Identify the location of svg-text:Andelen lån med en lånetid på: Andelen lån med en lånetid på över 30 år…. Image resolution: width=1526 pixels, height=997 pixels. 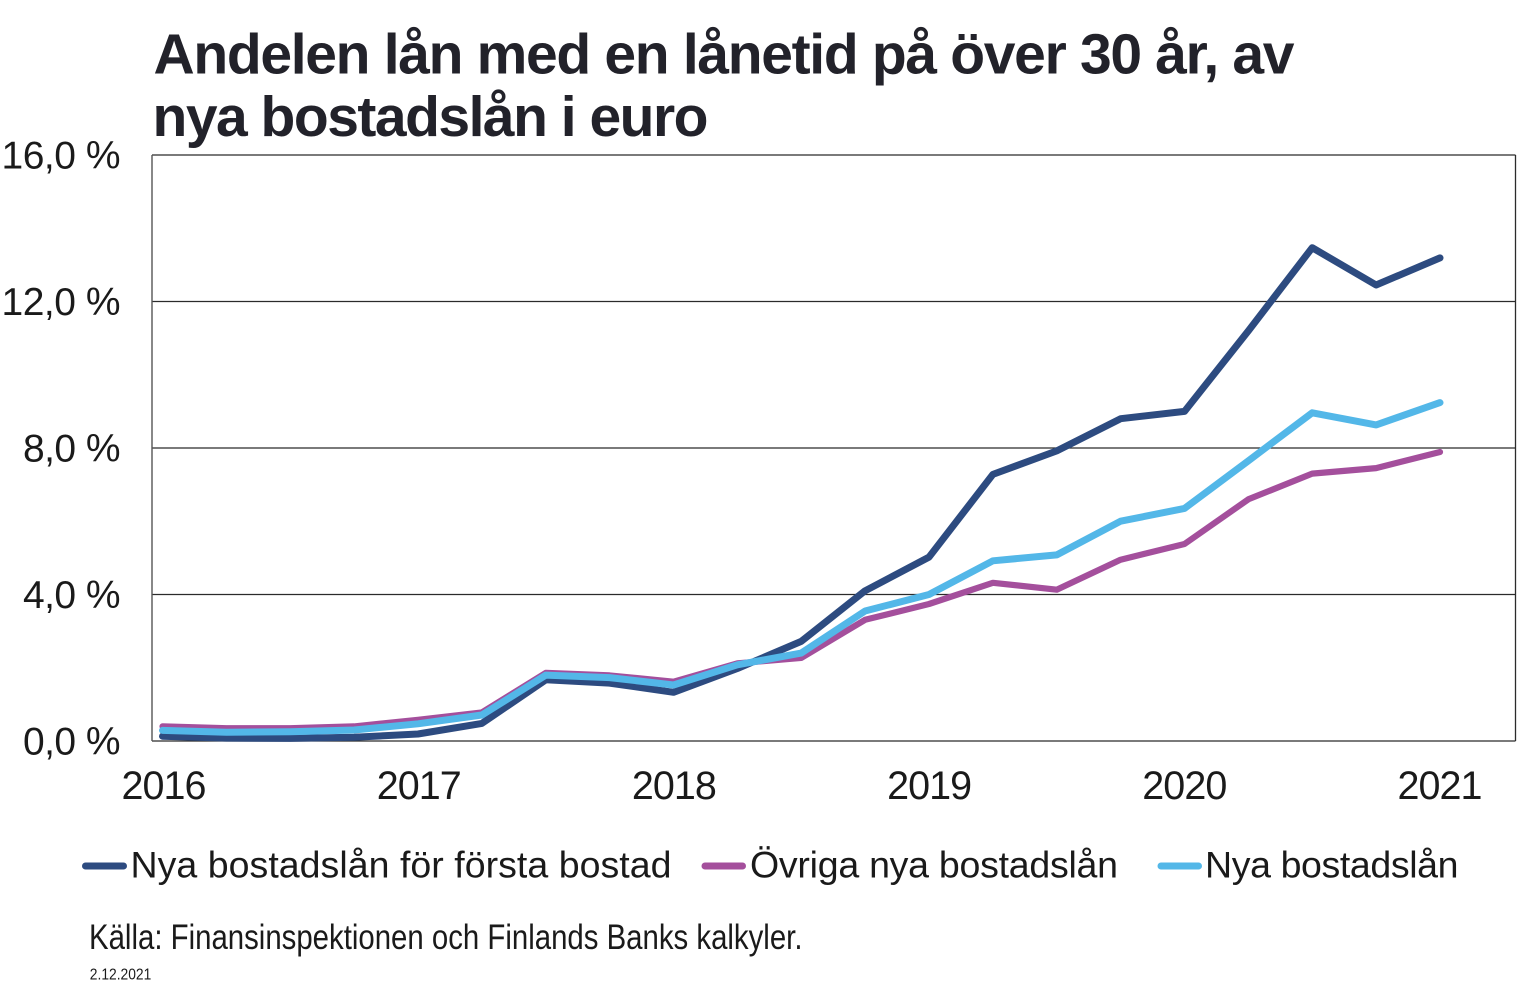
(724, 55).